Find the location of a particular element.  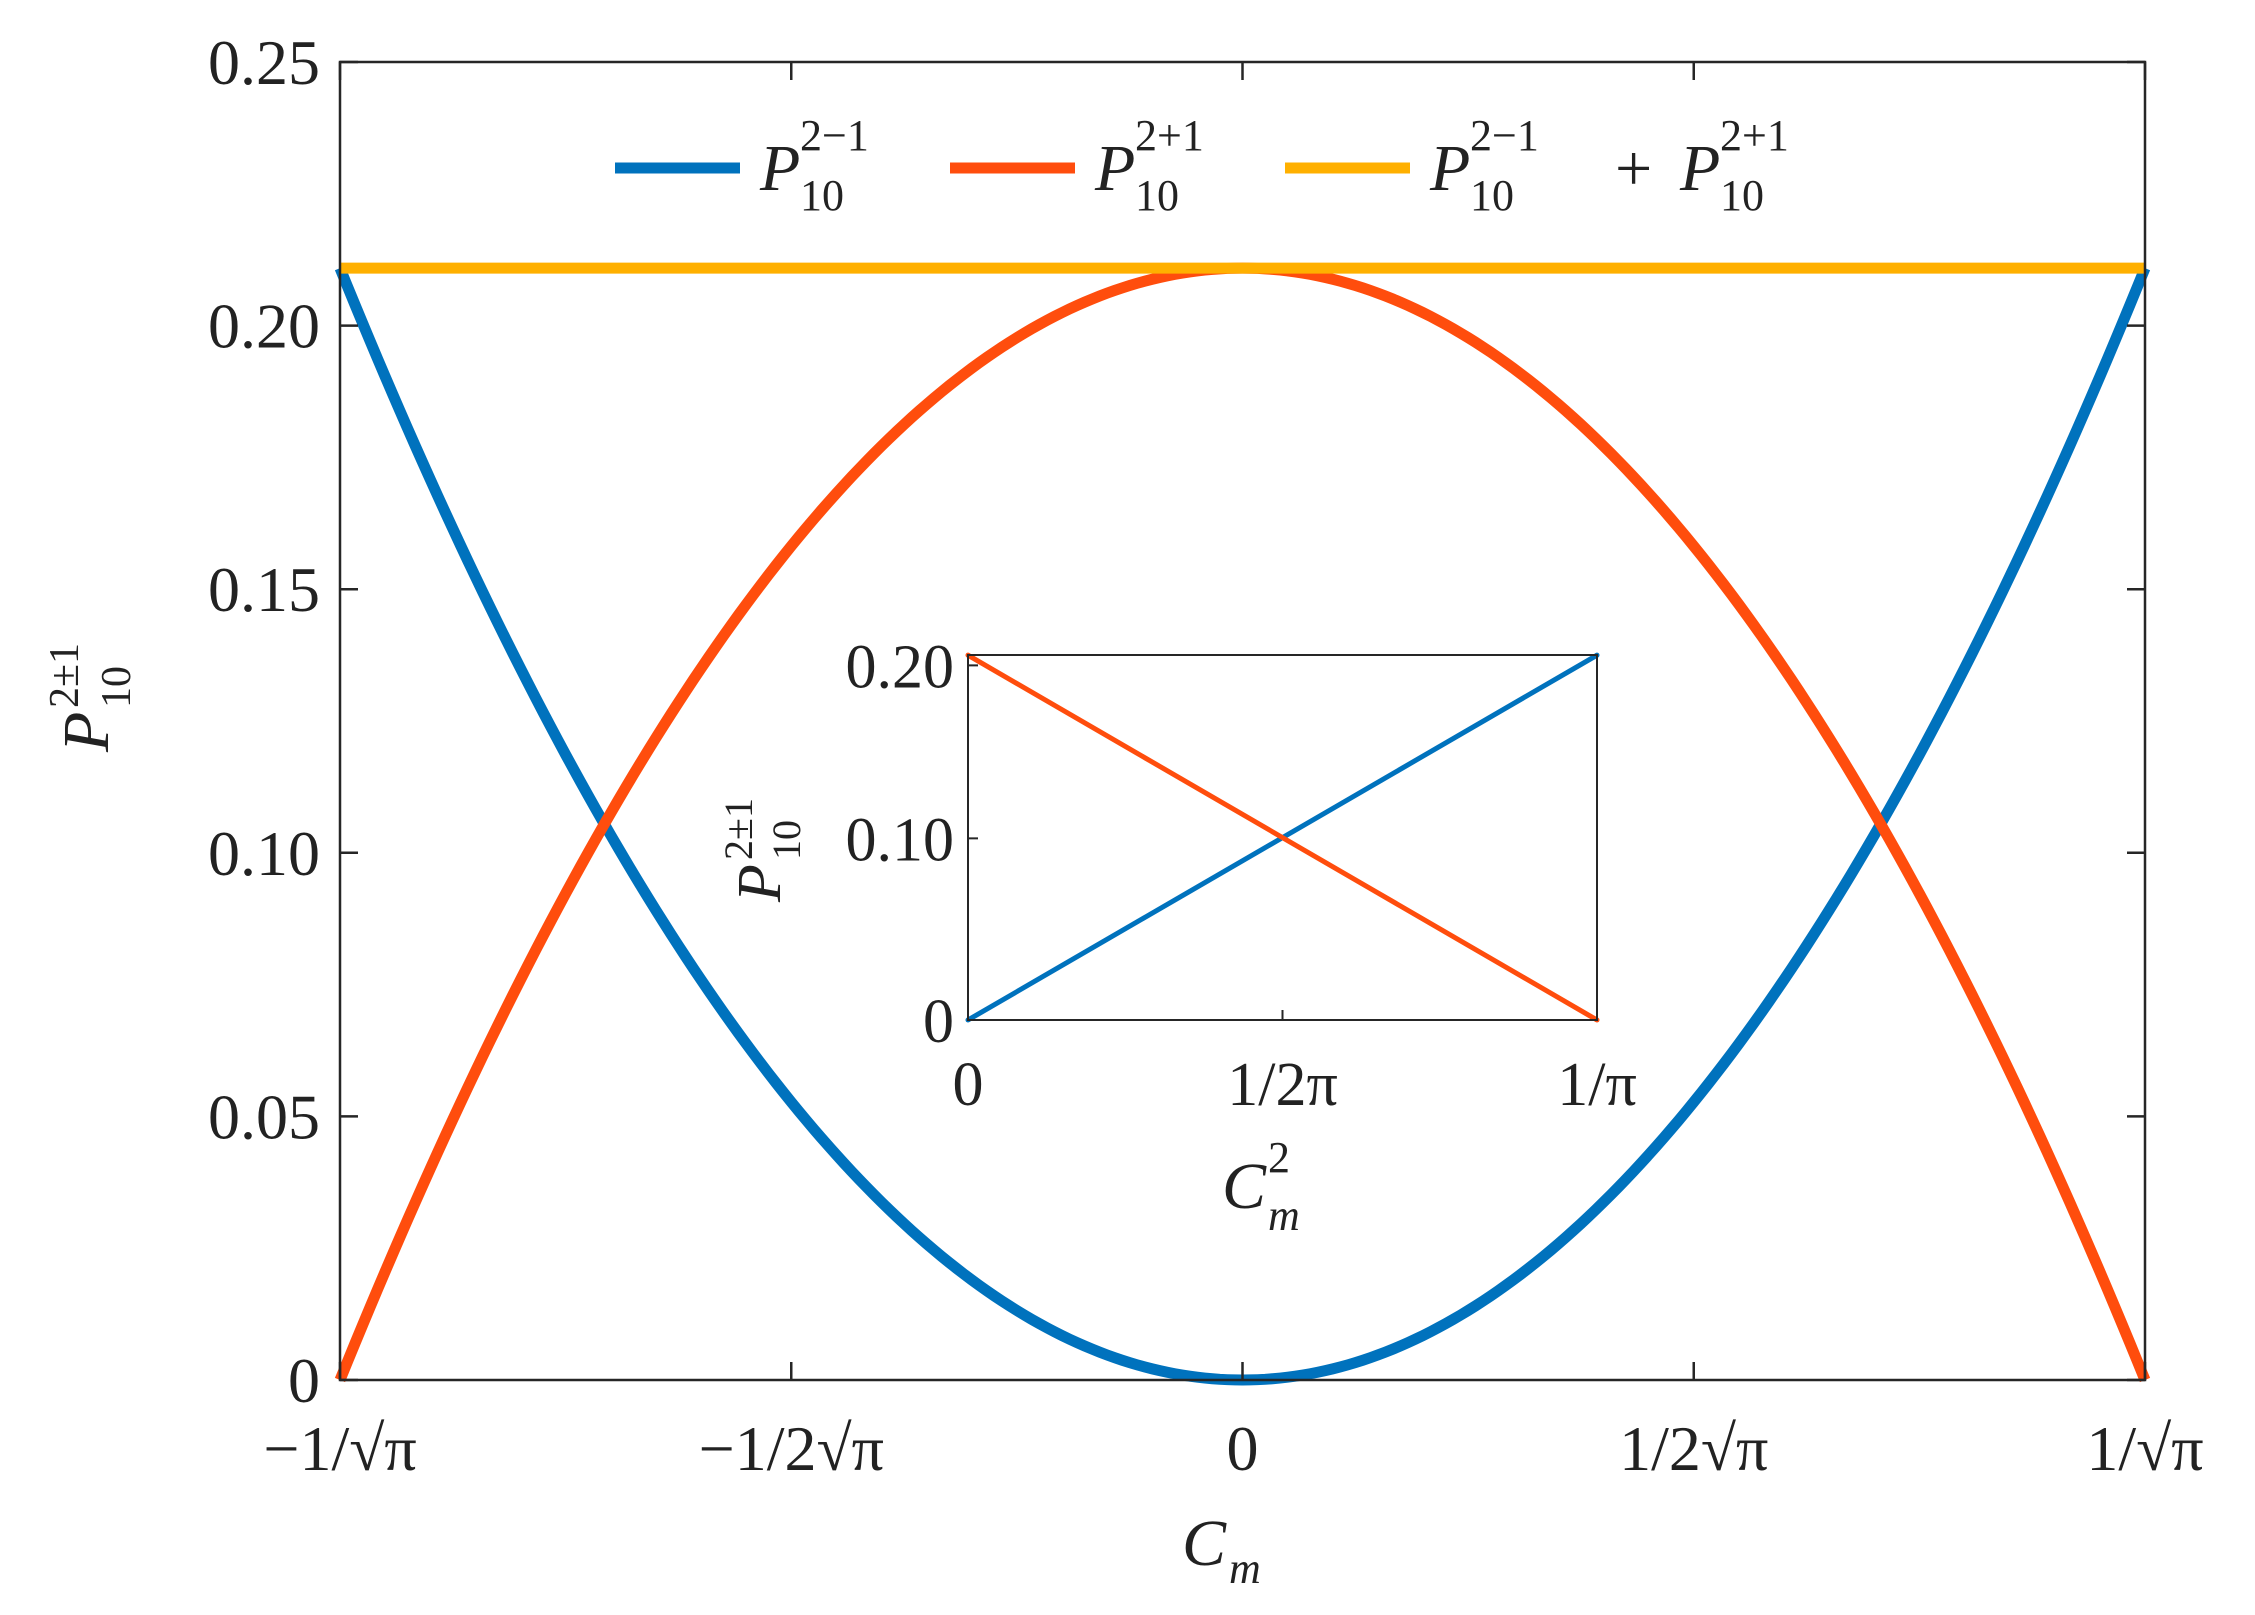

main-y-tick-label-0: 0 is located at coordinates (304, 1380).